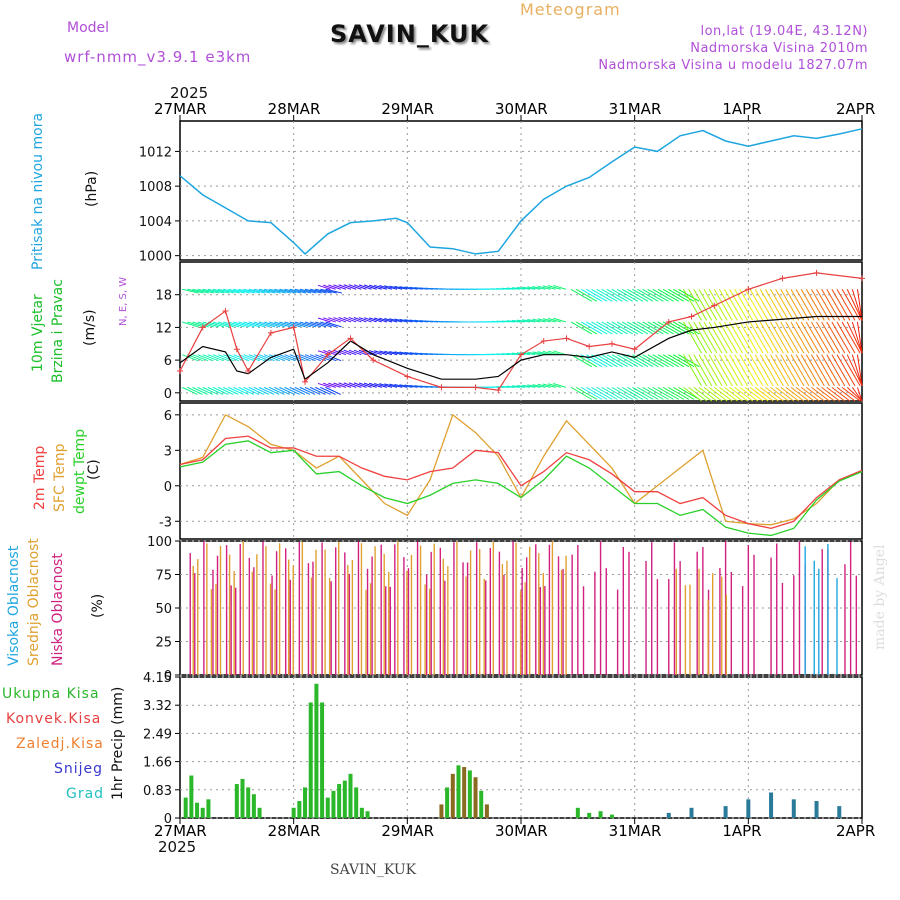  I want to click on t2m-line, so click(521, 482).